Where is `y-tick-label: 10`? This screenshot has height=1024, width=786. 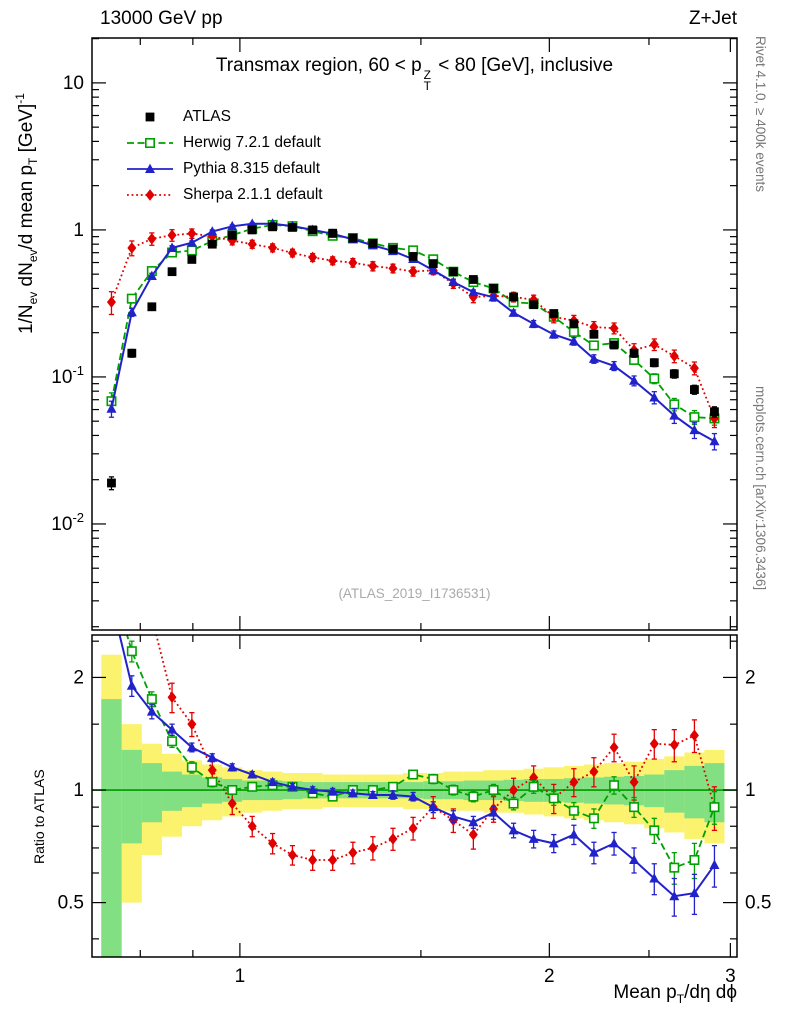 y-tick-label: 10 is located at coordinates (73, 83).